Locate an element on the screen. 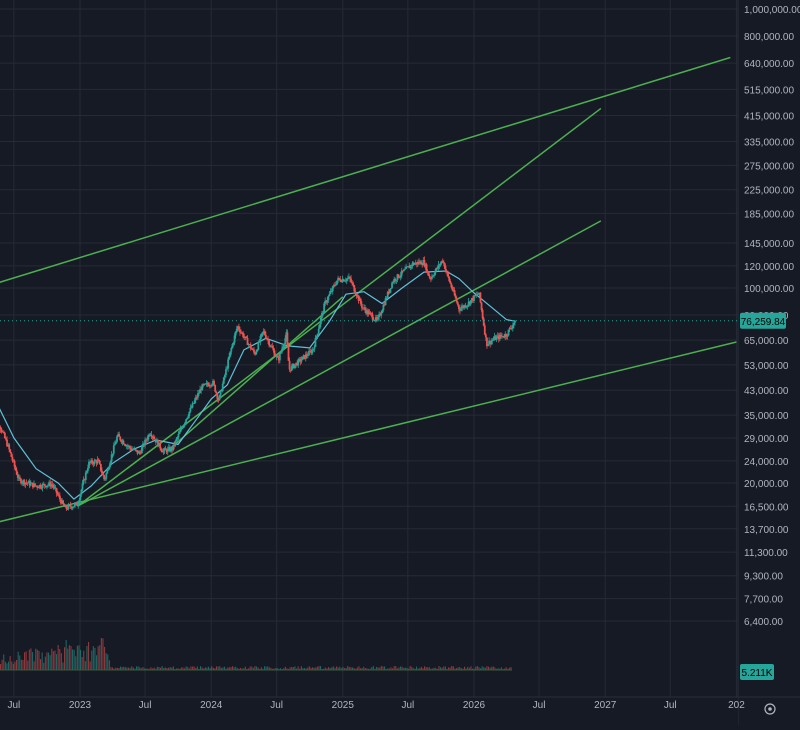 This screenshot has height=730, width=800. price-tick-label: 24,000.00 is located at coordinates (766, 462).